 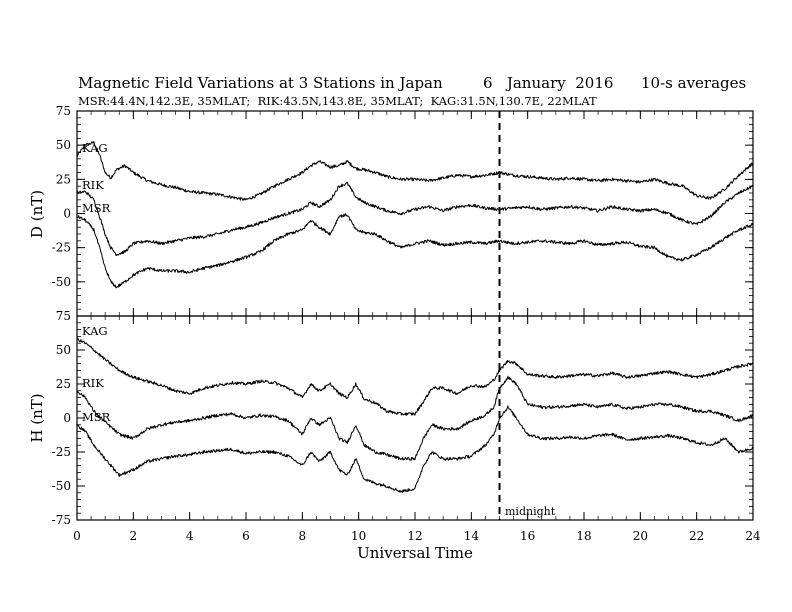 What do you see at coordinates (93, 383) in the screenshot?
I see `series-label-h-rik: RIK` at bounding box center [93, 383].